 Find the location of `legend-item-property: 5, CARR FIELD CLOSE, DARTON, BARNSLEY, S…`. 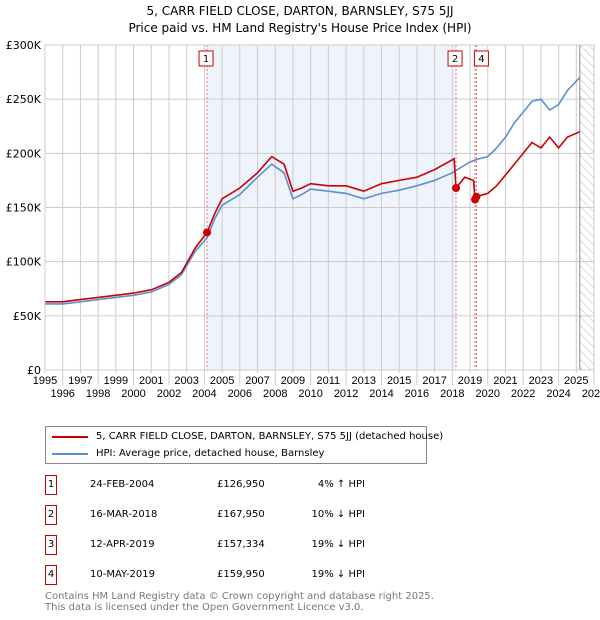

legend-item-property: 5, CARR FIELD CLOSE, DARTON, BARNSLEY, S… is located at coordinates (247, 436).